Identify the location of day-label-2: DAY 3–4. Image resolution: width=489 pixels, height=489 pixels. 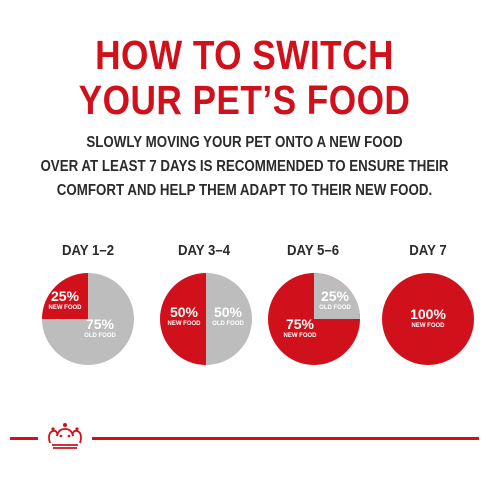
(204, 250).